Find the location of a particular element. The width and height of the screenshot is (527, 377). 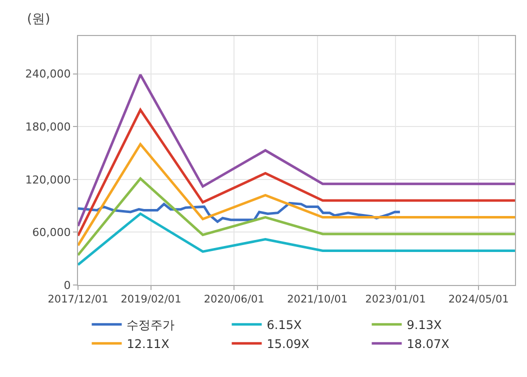

legend-label: 수정주가 is located at coordinates (150, 325).